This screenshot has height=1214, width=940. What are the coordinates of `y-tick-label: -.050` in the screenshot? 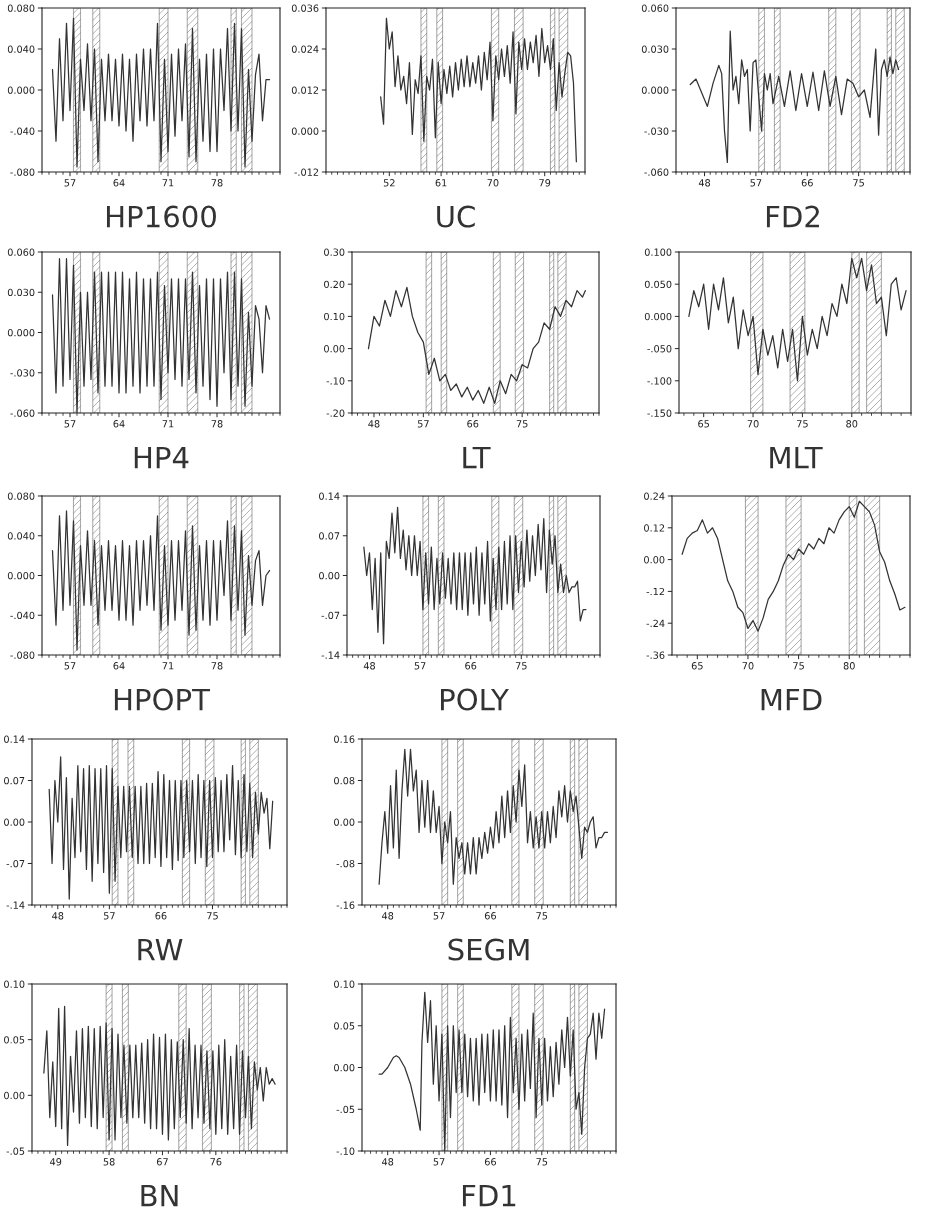 It's located at (659, 349).